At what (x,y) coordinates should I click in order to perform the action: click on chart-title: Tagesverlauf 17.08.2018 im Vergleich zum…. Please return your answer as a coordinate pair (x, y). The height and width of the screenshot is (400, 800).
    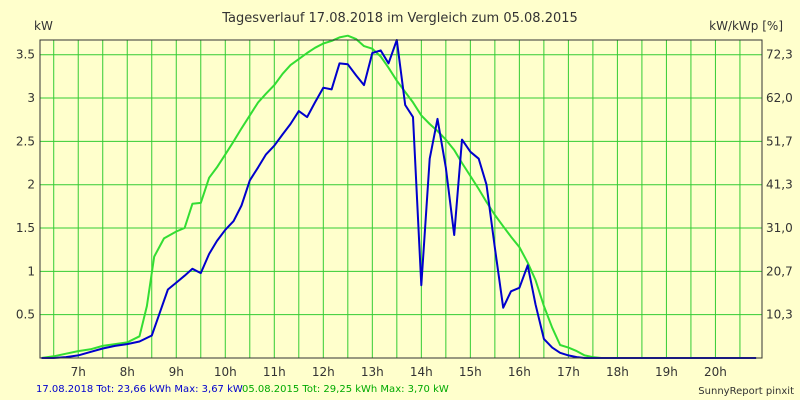
    Looking at the image, I should click on (399, 18).